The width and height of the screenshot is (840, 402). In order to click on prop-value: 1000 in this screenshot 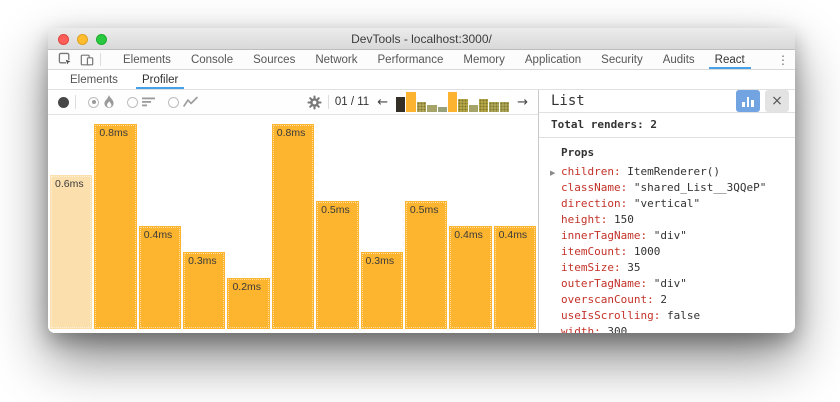, I will do `click(647, 251)`.